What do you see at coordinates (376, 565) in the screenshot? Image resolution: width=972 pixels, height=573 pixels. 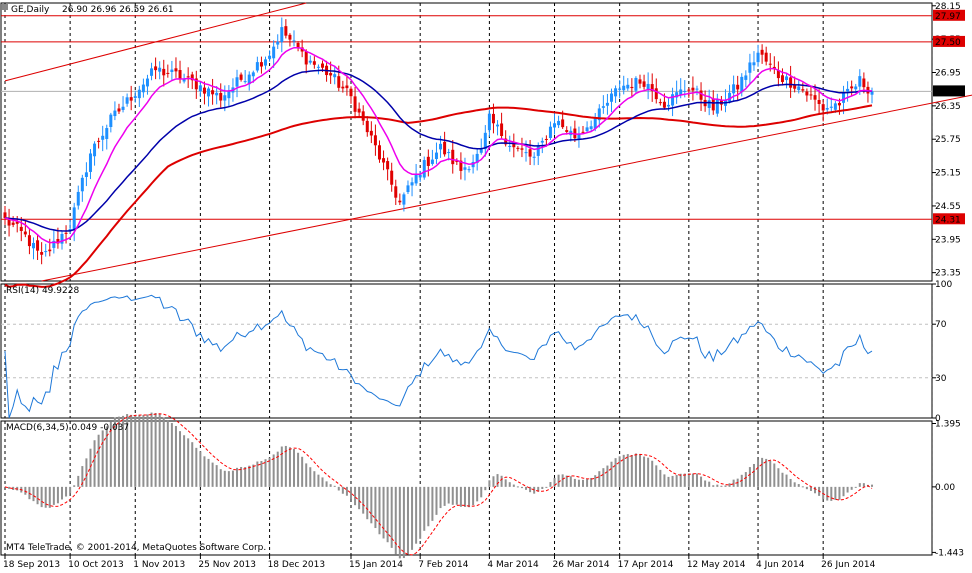 I see `x-tick-label: 15 Jan 2014` at bounding box center [376, 565].